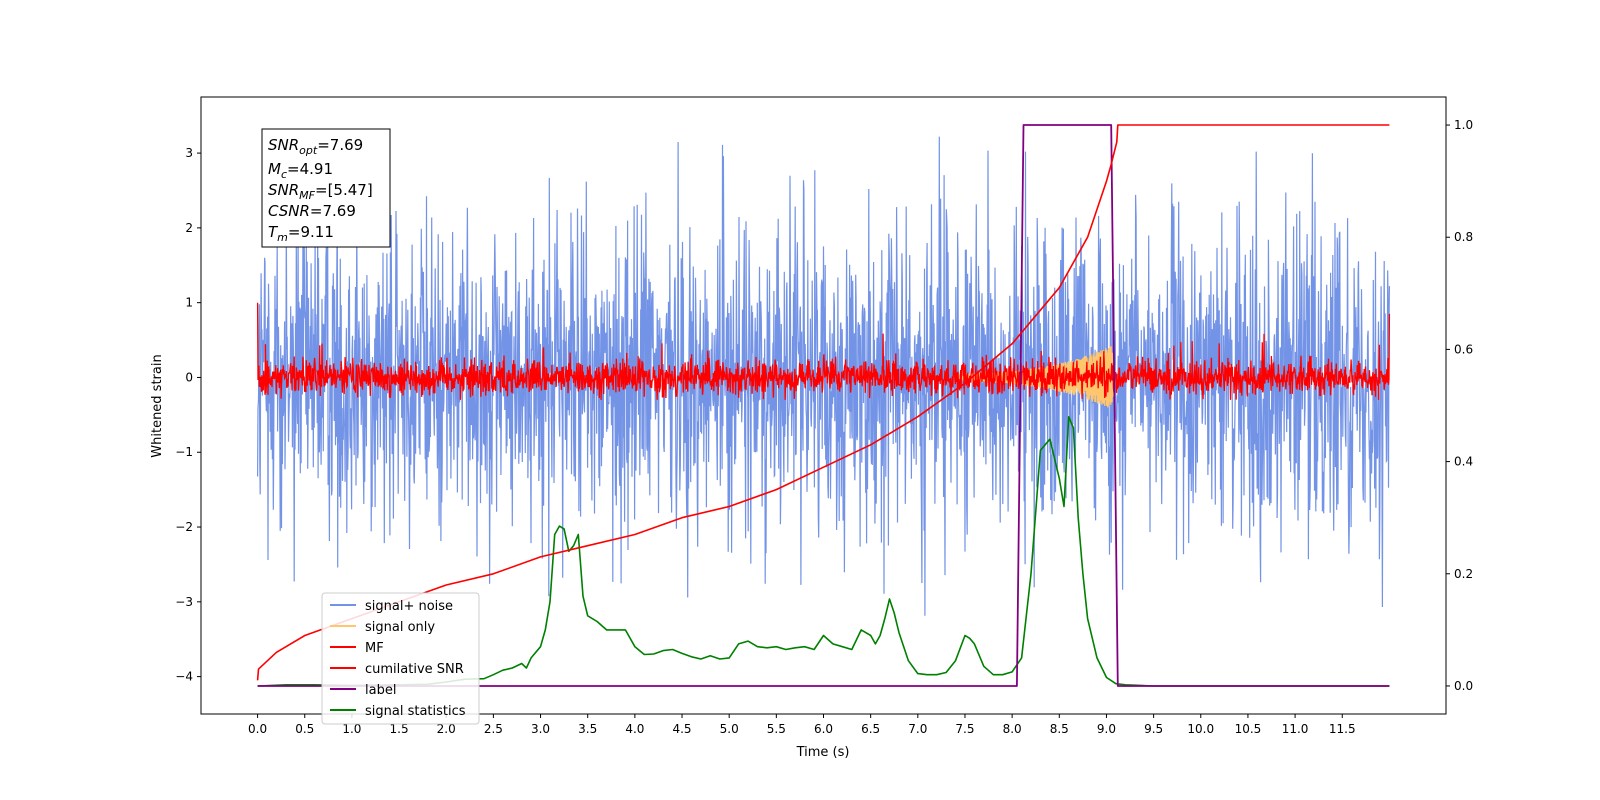 This screenshot has height=800, width=1600. Describe the element at coordinates (587, 729) in the screenshot. I see `x-tick-label: 3.5` at that location.